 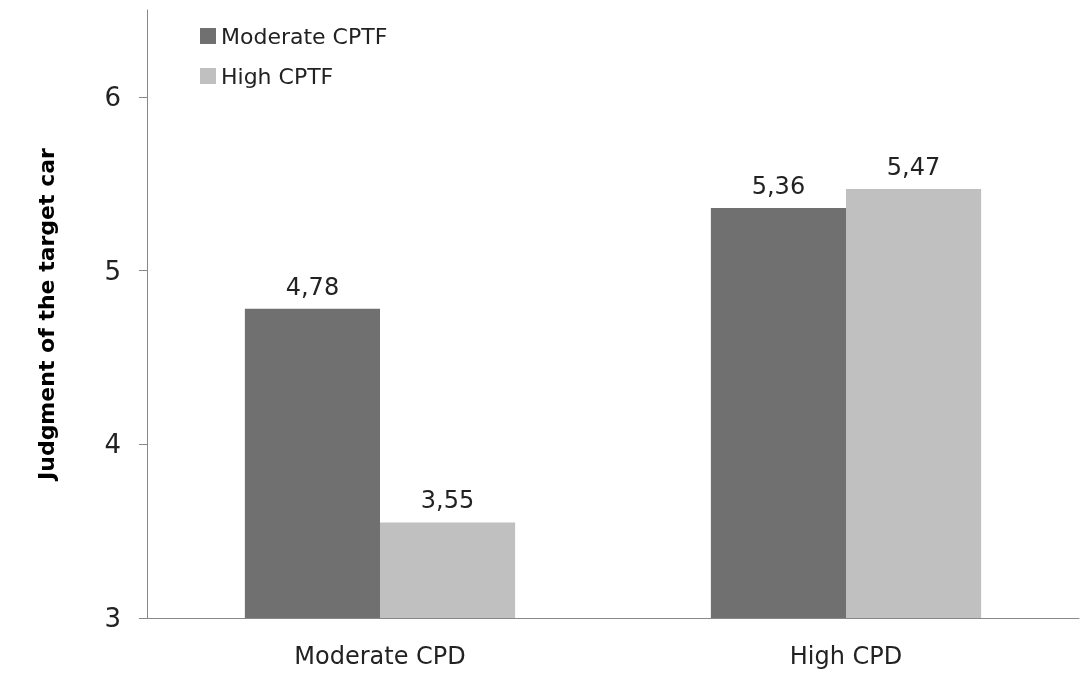 I want to click on legend-label: High CPTF, so click(x=277, y=76).